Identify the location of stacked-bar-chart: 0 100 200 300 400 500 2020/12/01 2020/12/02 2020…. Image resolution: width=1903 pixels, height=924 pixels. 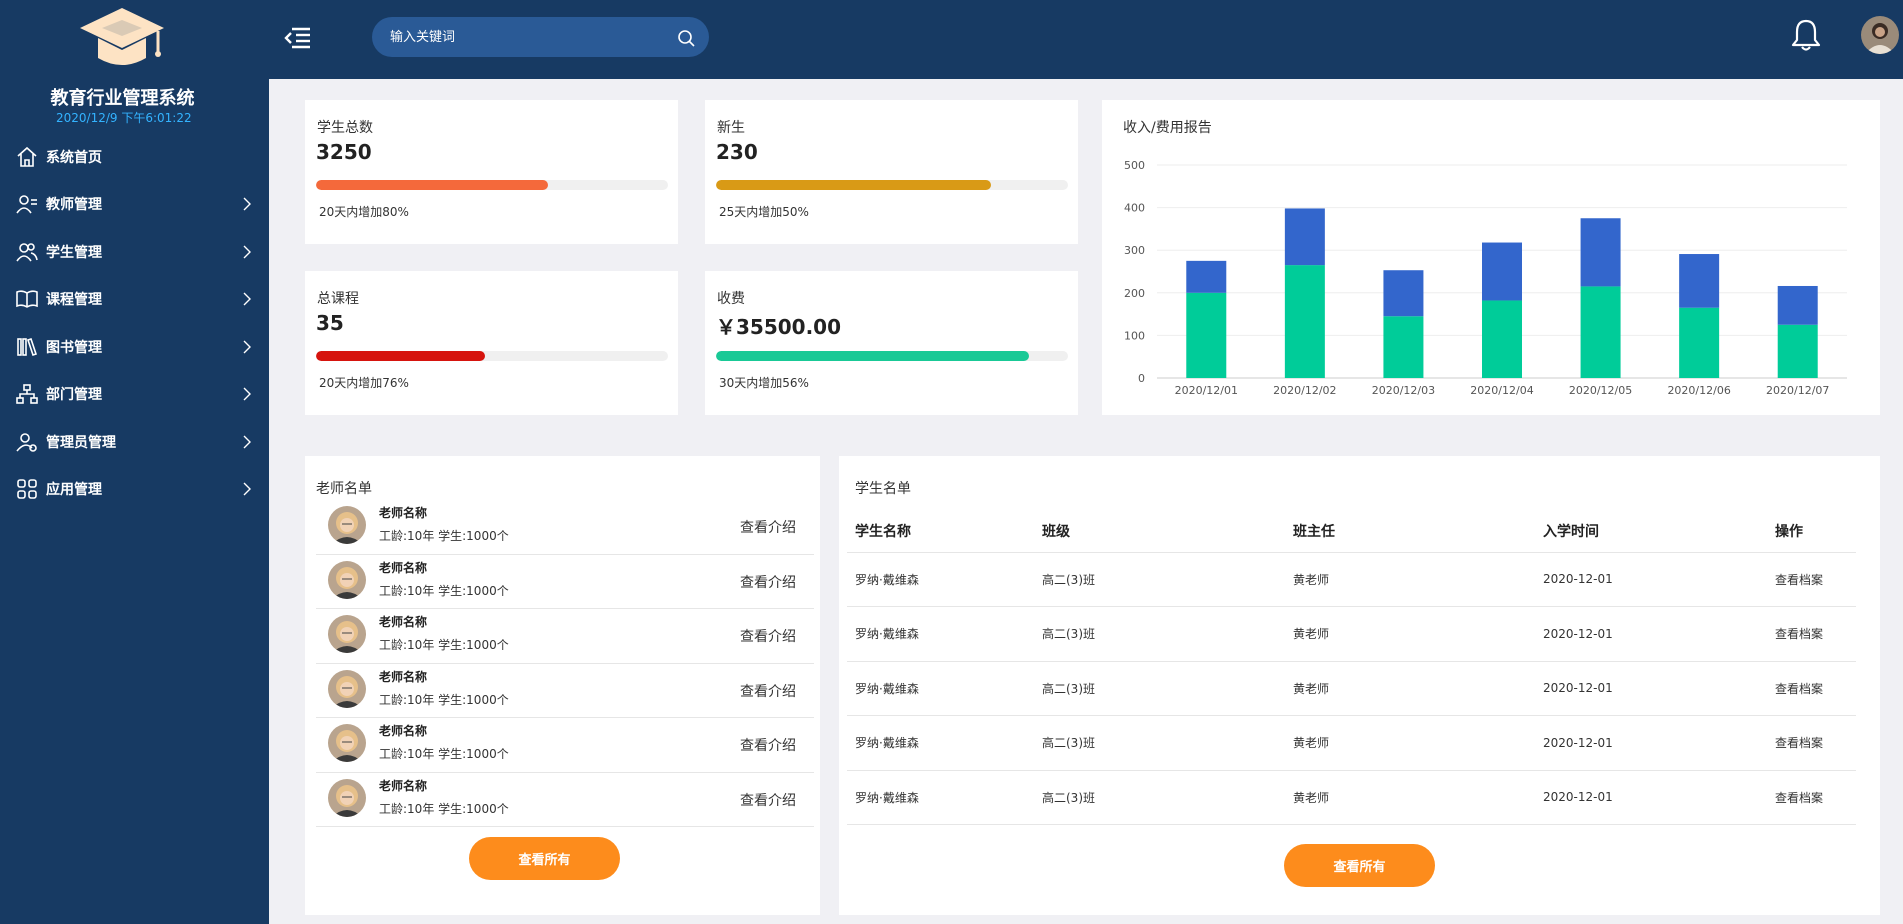
(1485, 278).